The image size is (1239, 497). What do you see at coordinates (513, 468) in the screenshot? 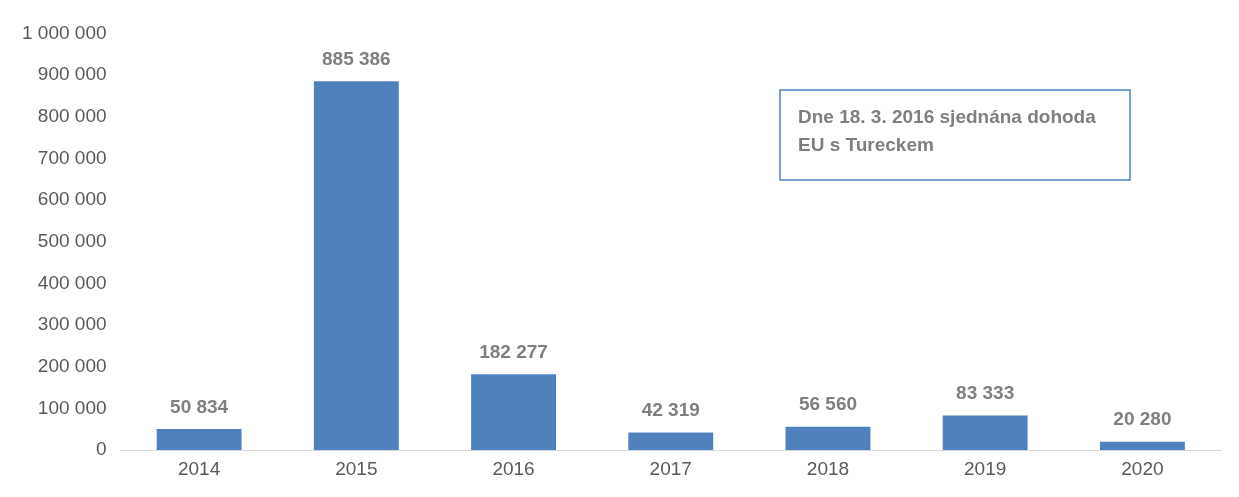
I see `x-tick-label: 2016` at bounding box center [513, 468].